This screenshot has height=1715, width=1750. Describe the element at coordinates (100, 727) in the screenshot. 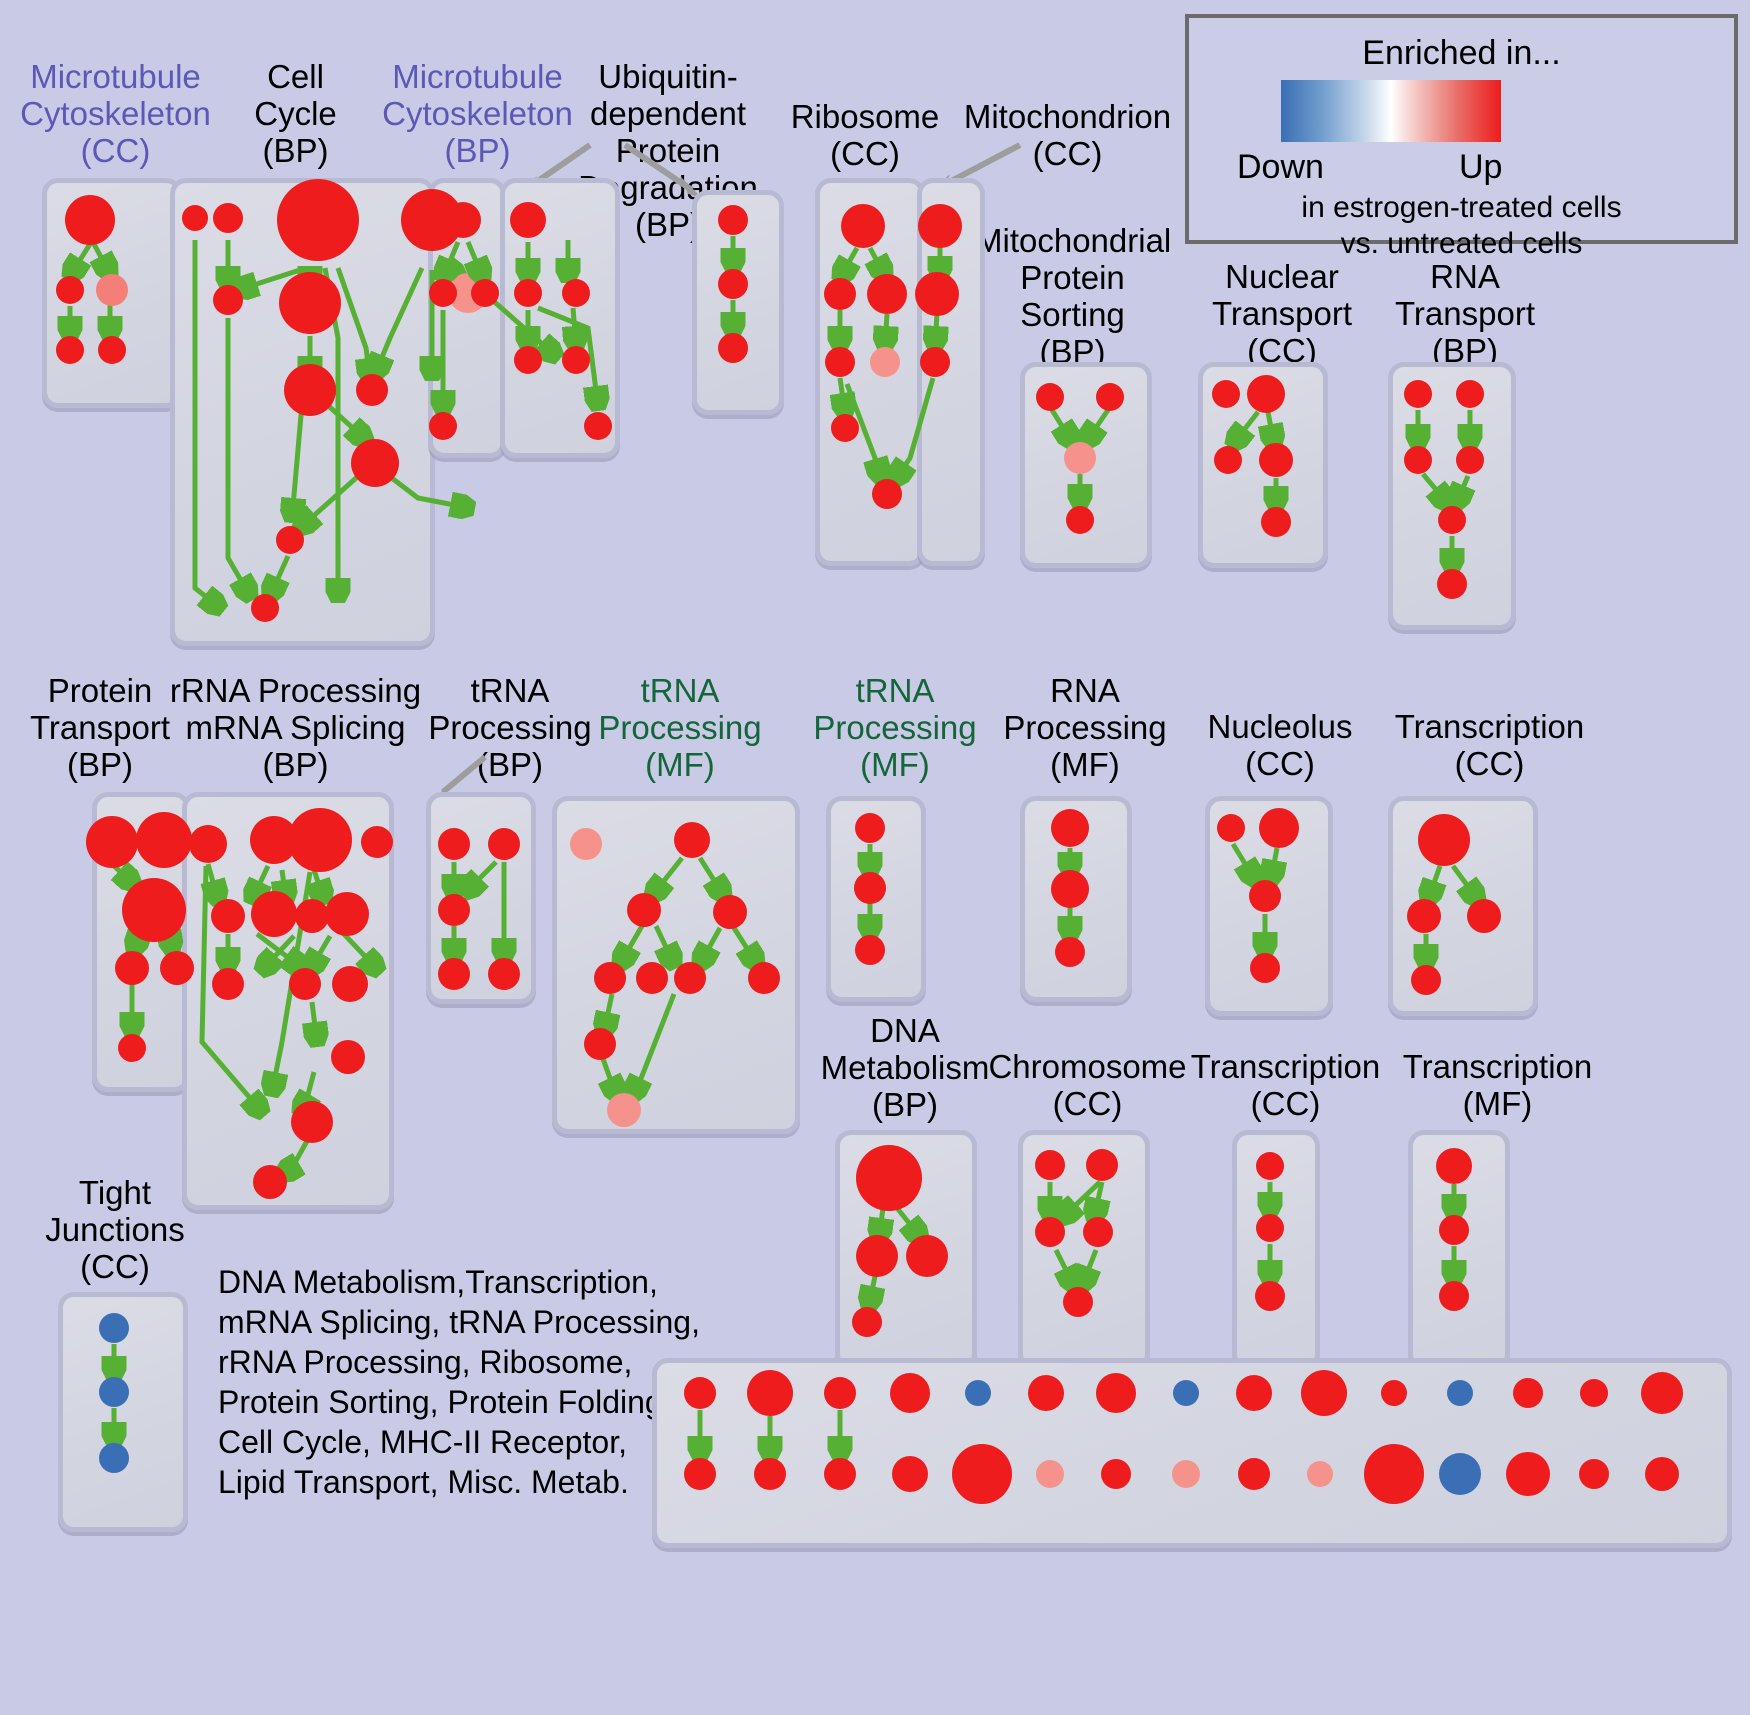

I see `cluster-label-protein-transport-bp: Protein Transport (BP)` at that location.